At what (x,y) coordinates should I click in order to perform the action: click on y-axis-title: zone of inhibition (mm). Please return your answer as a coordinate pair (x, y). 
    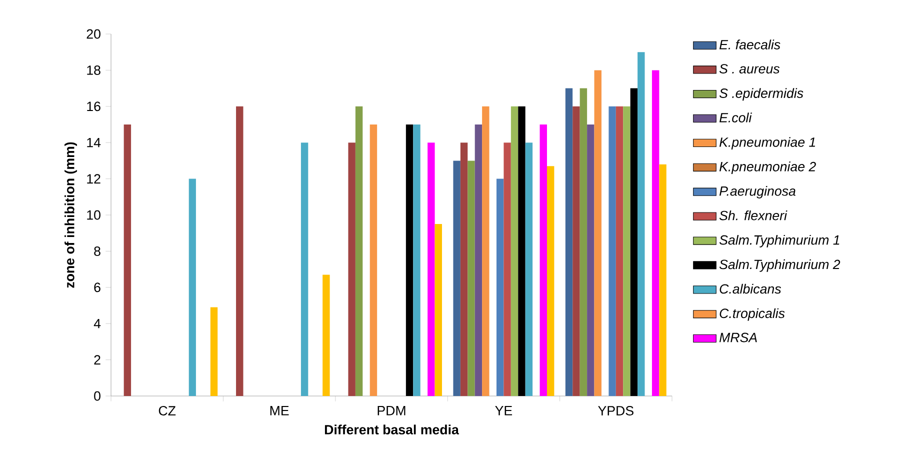
    Looking at the image, I should click on (70, 215).